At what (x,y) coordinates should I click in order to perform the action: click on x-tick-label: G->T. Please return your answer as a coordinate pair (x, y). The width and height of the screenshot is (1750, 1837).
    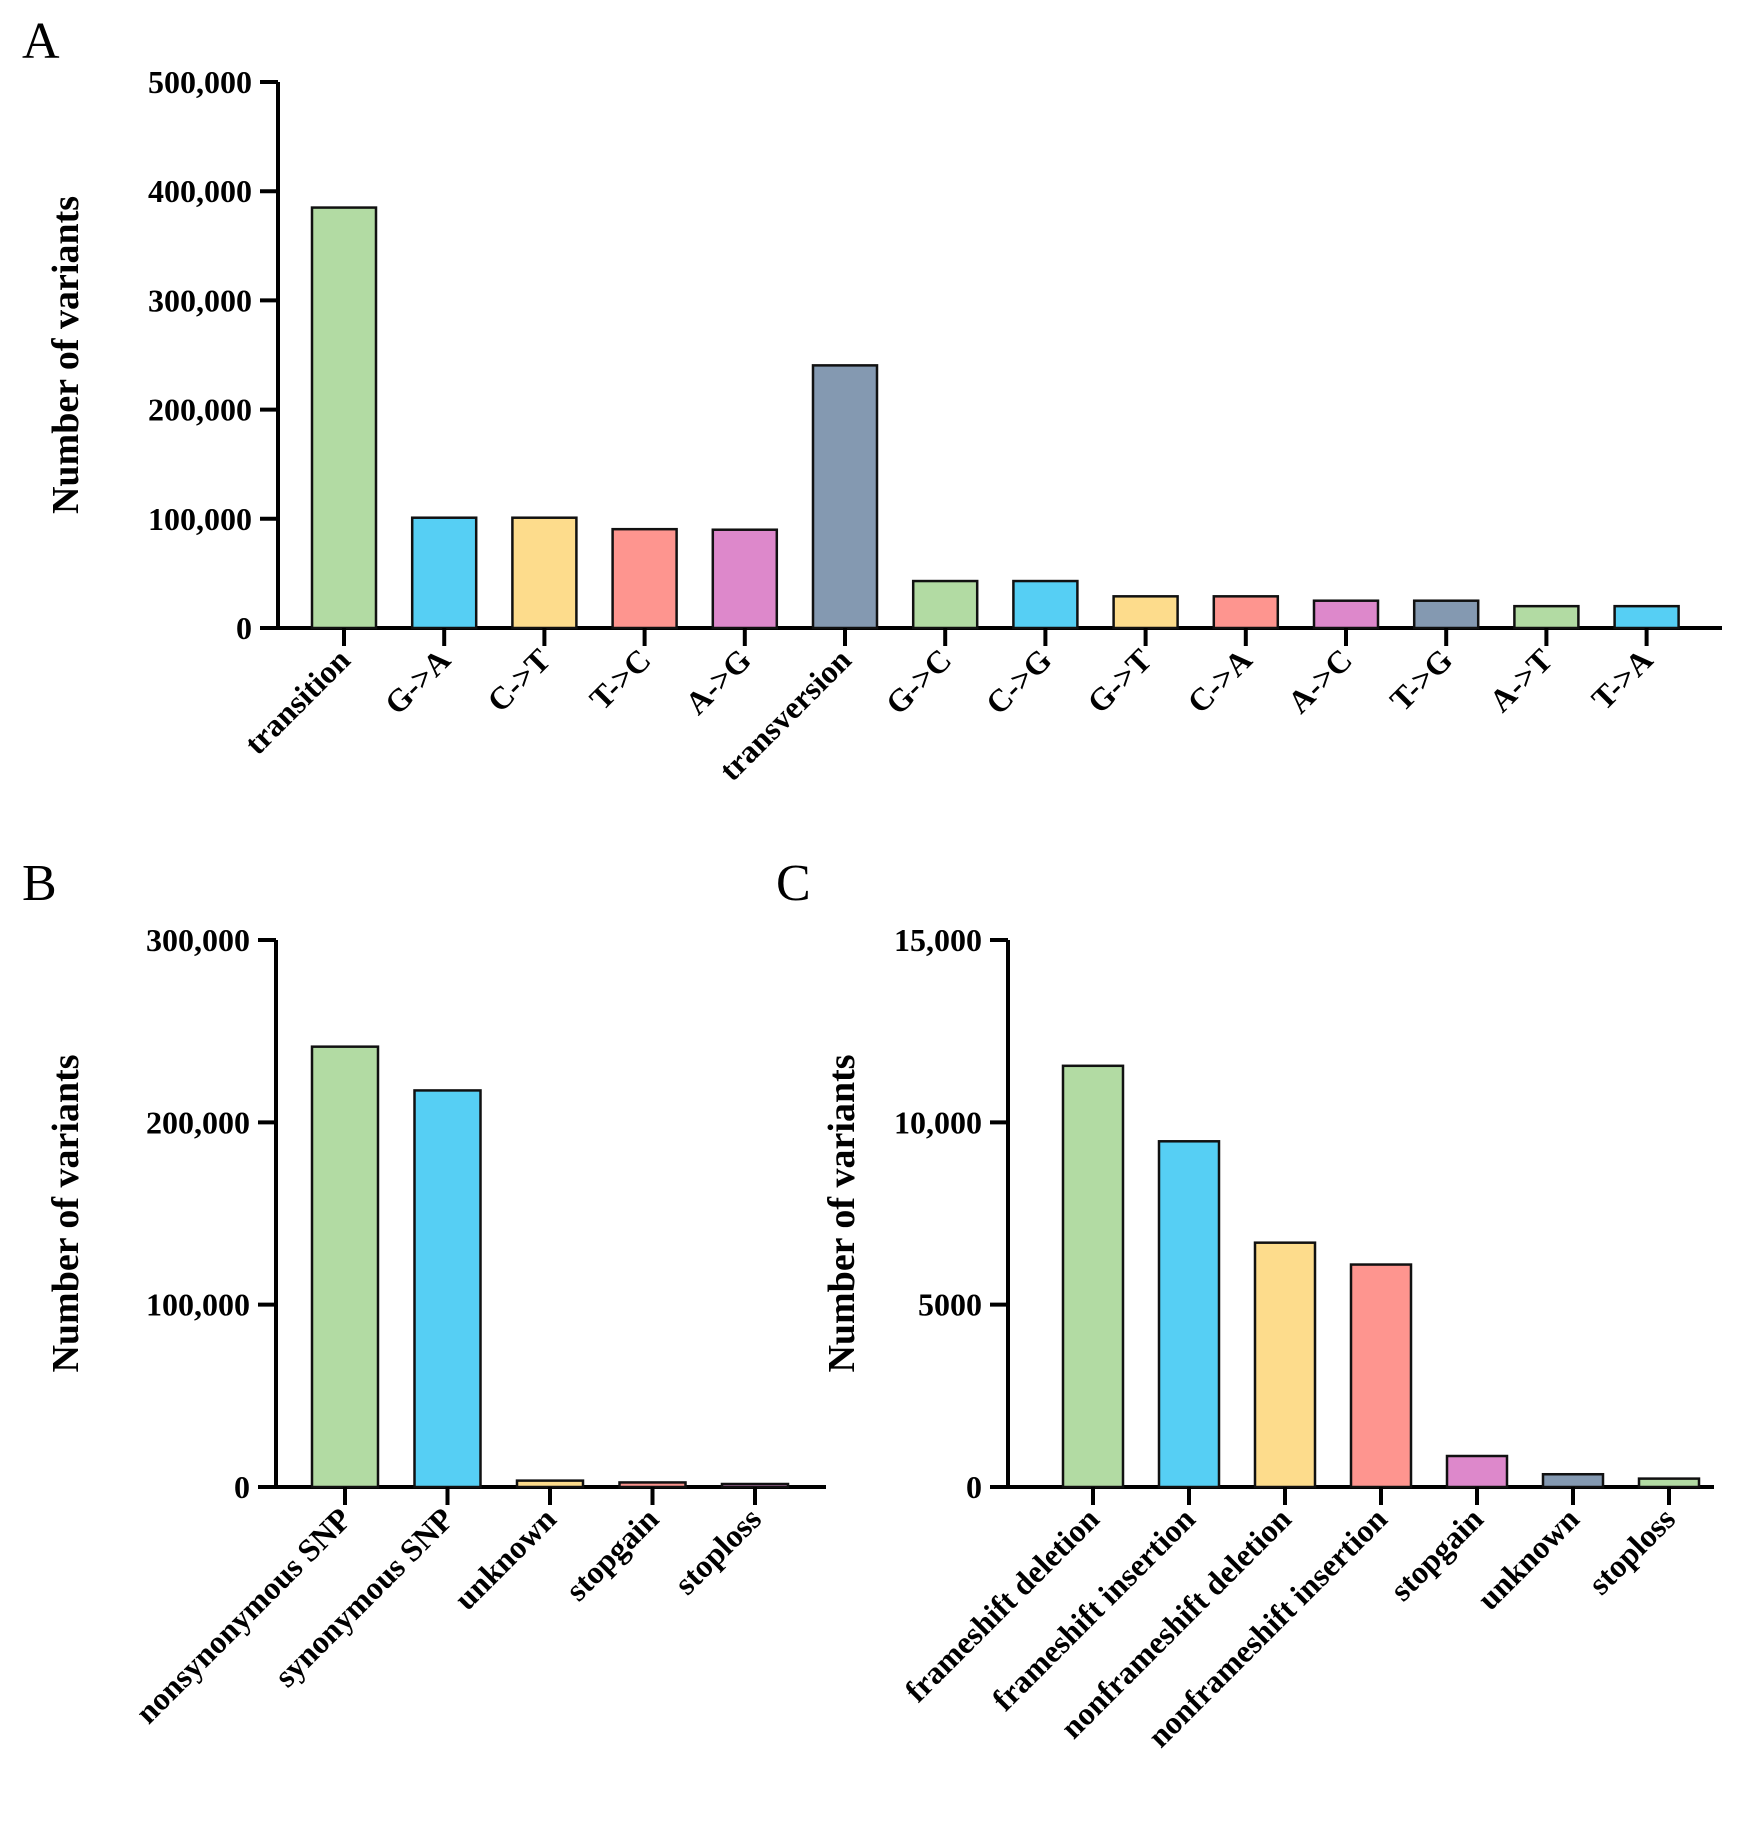
    Looking at the image, I should click on (1119, 680).